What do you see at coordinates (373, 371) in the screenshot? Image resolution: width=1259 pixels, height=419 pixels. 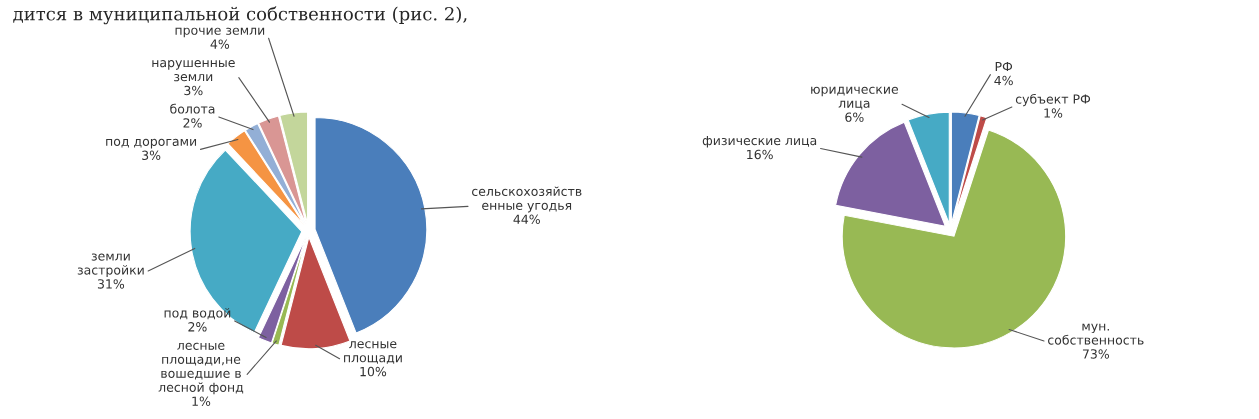 I see `data-label: 10%` at bounding box center [373, 371].